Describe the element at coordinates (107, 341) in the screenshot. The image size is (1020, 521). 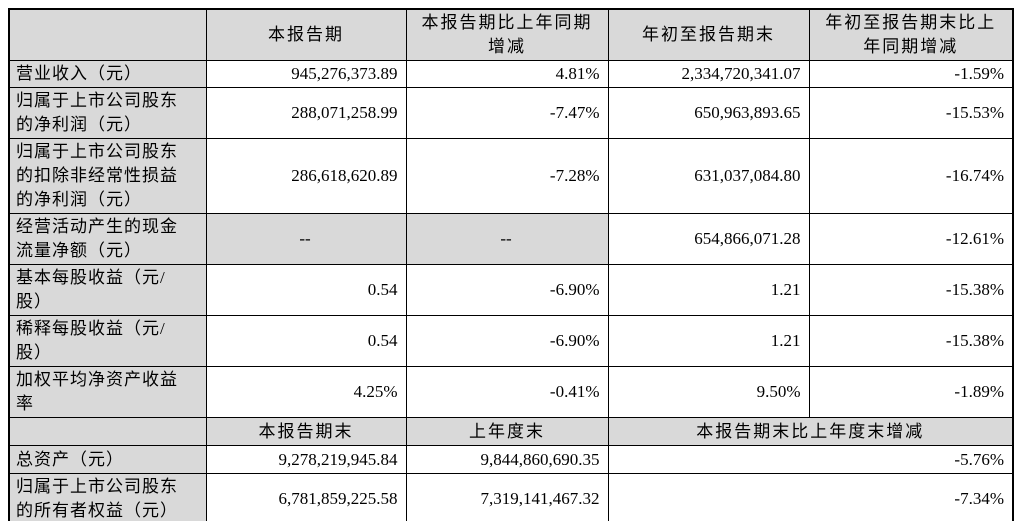
I see `metric-label: 稀释每股收益（元/ 股）` at that location.